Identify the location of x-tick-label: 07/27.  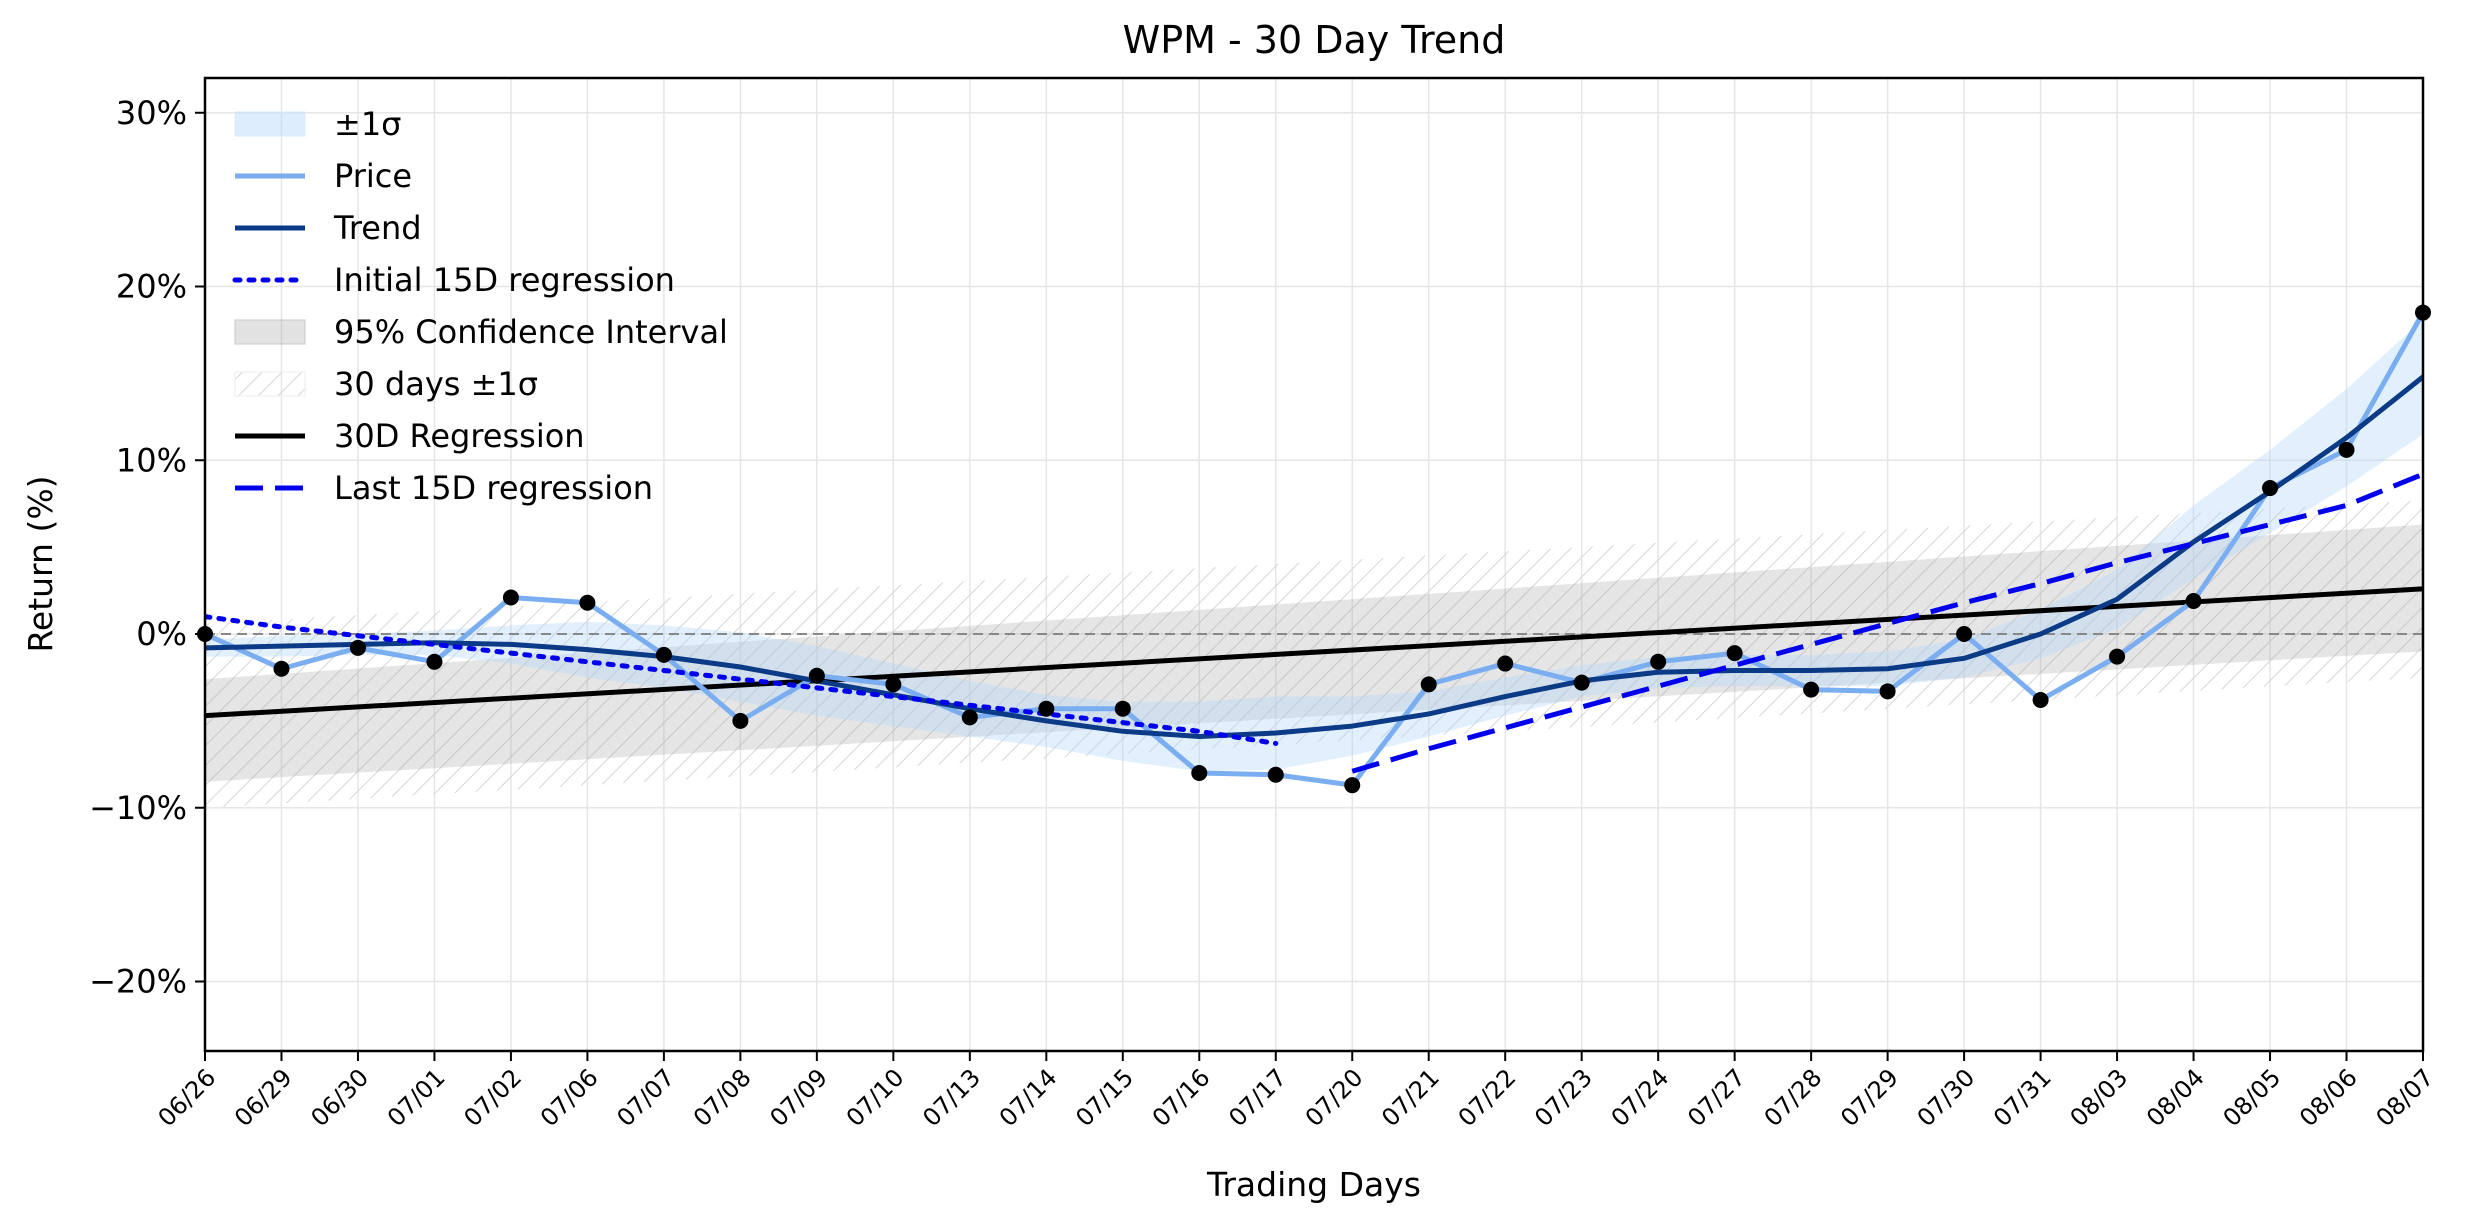
(1716, 1097).